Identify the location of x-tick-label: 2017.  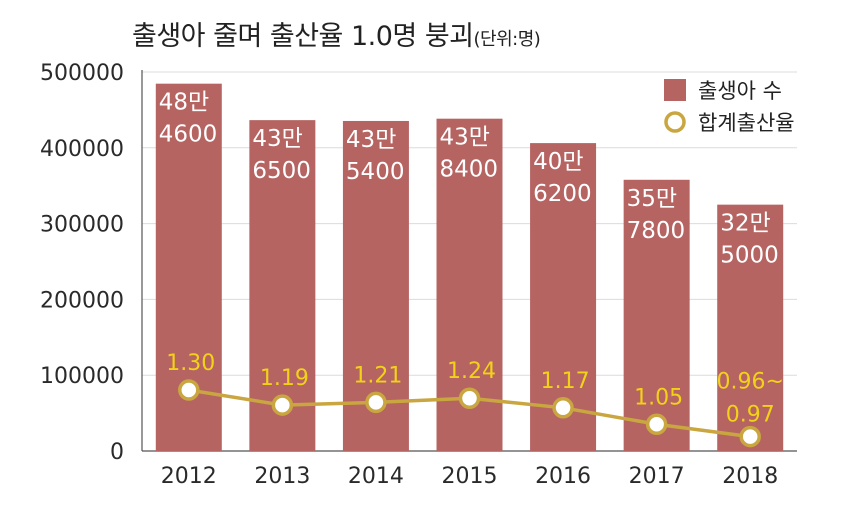
(657, 476).